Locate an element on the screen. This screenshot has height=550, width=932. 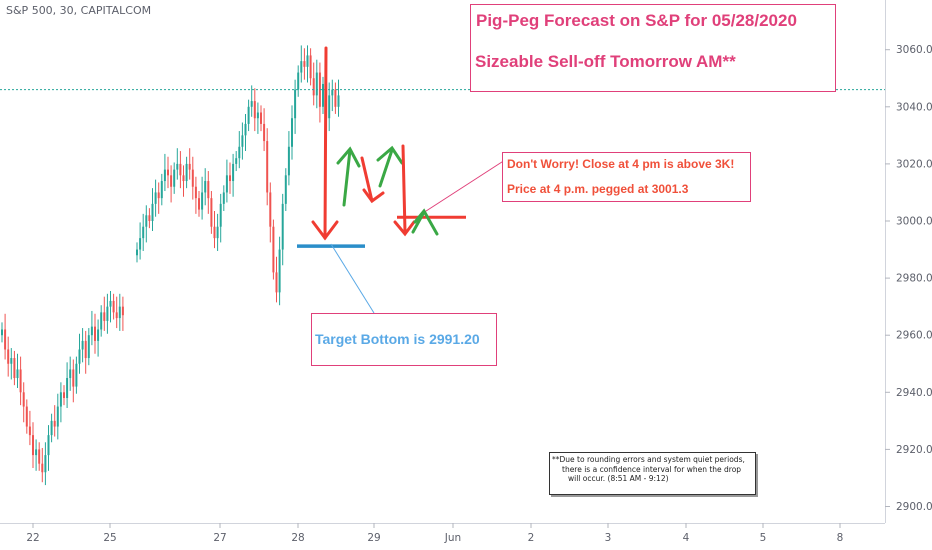
x-tick-label: 25 is located at coordinates (109, 538).